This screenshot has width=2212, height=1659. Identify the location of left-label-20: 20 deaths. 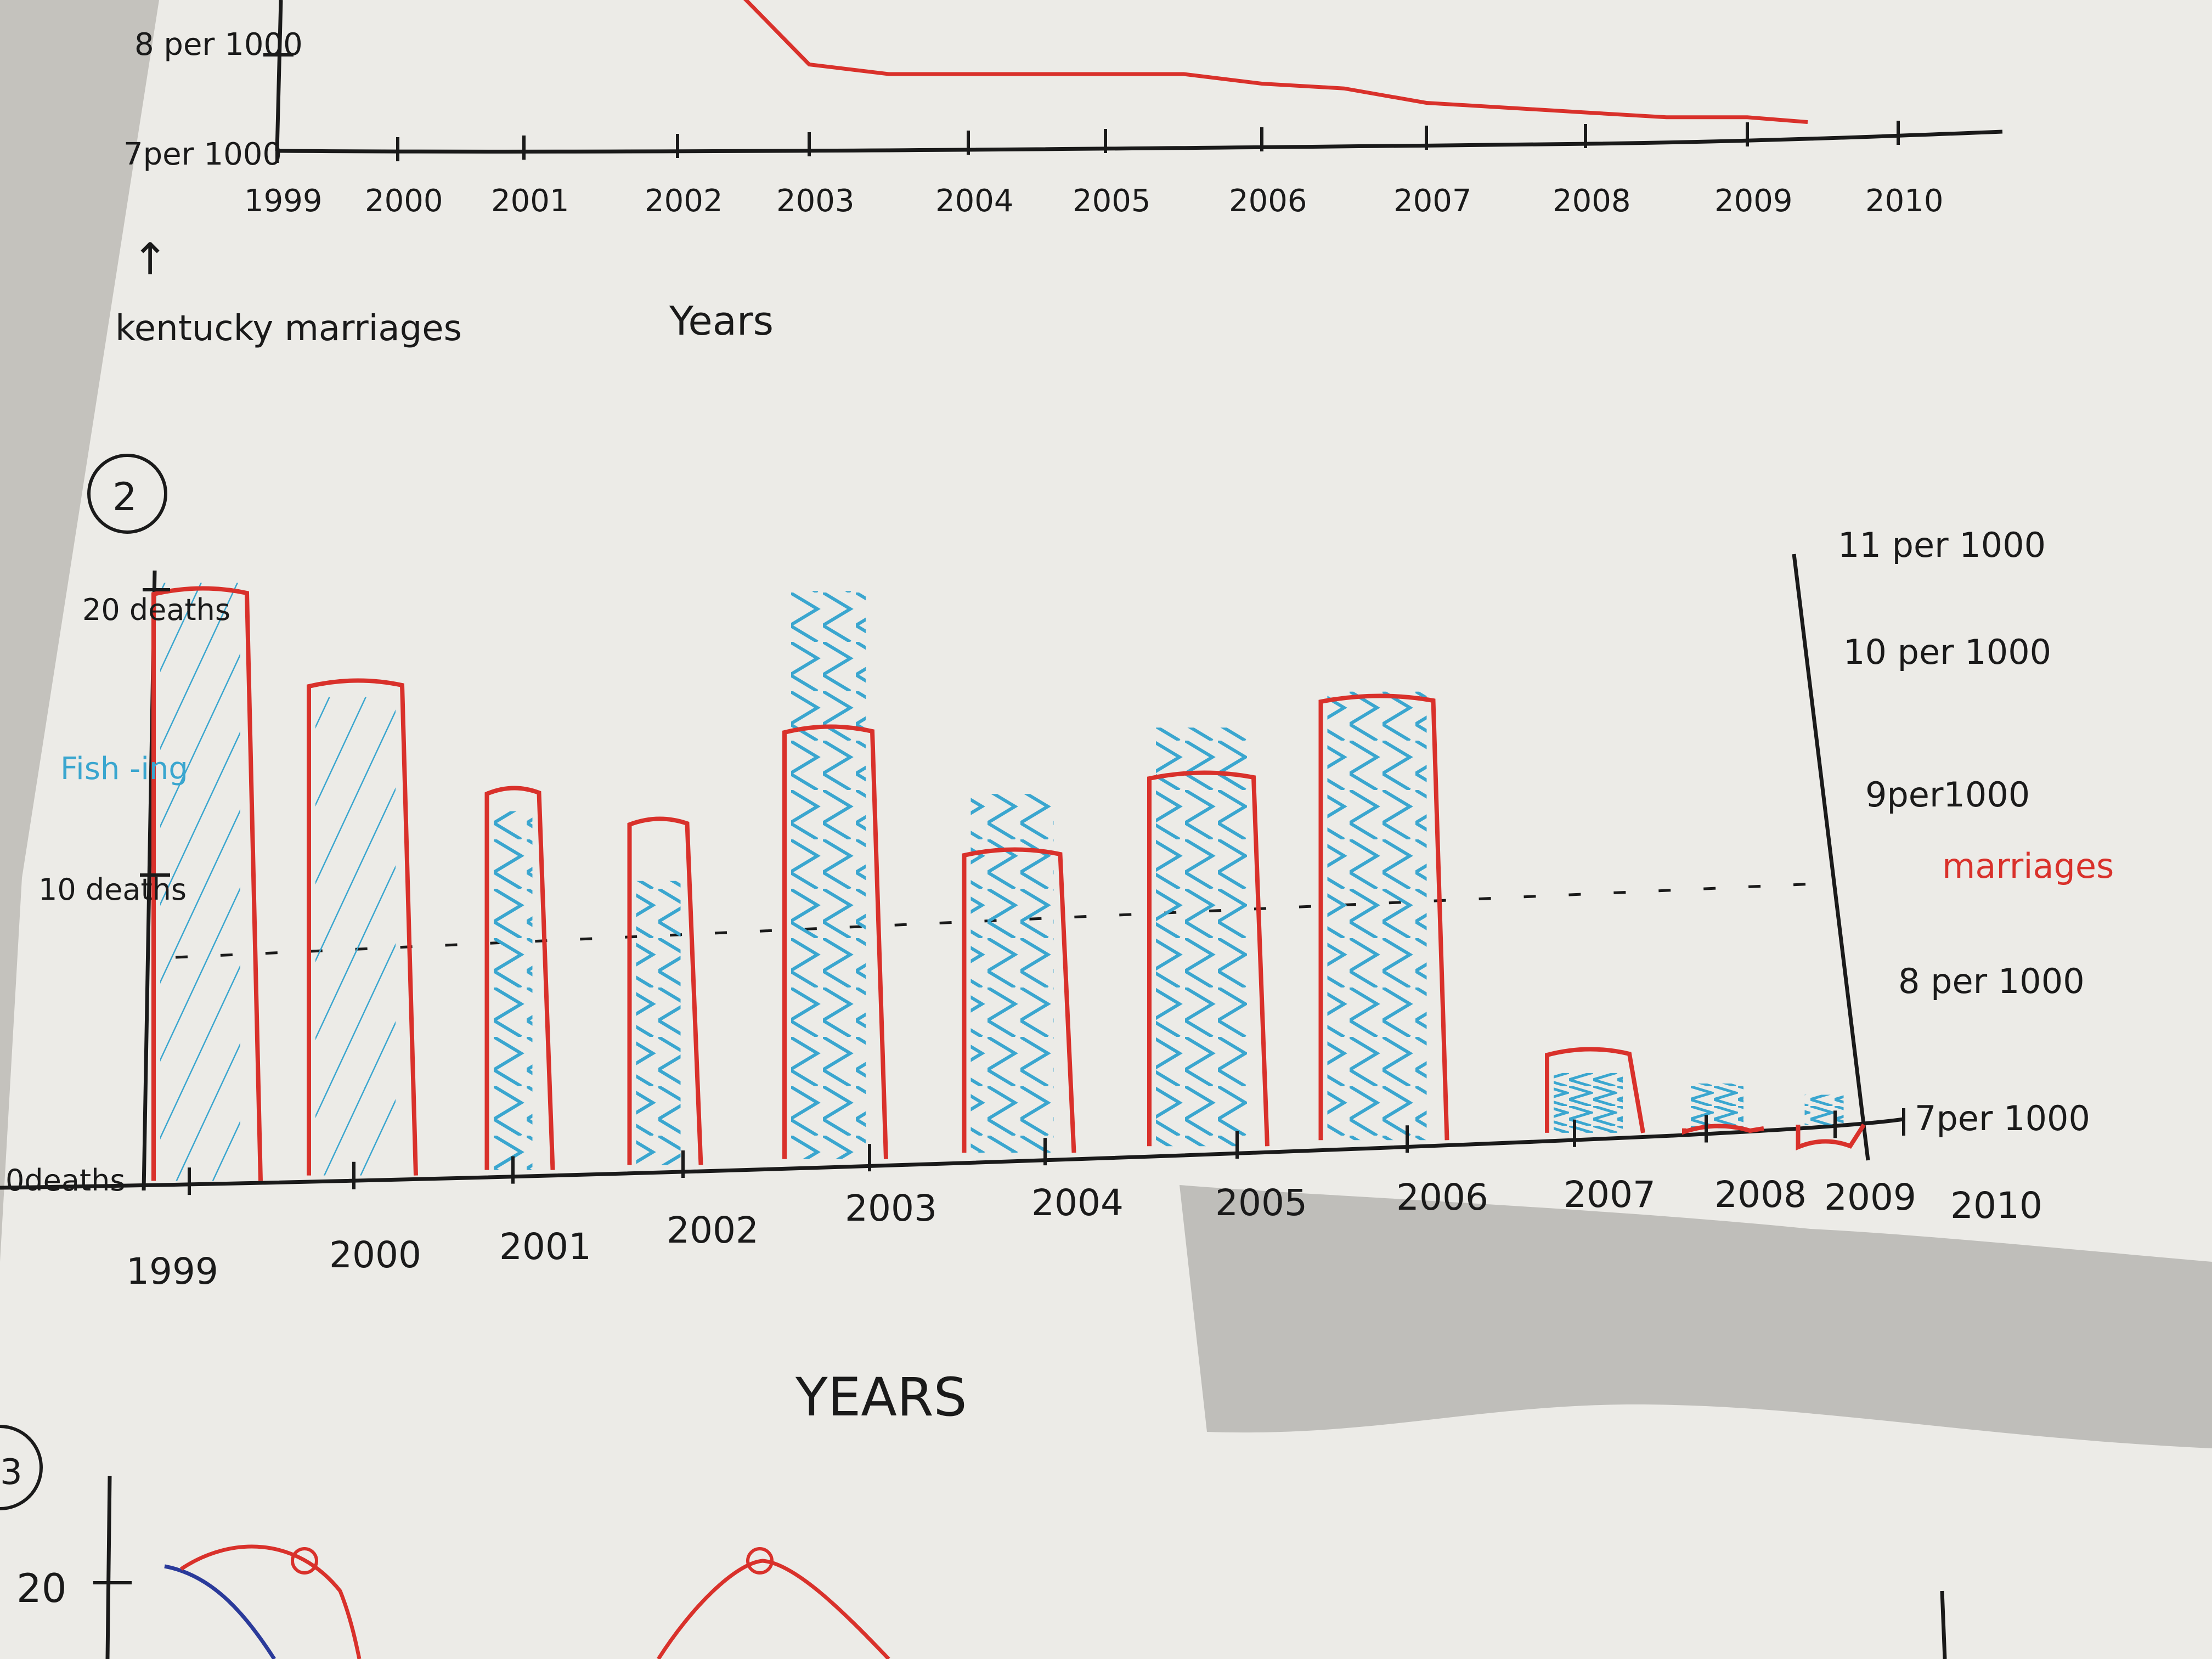
(156, 610).